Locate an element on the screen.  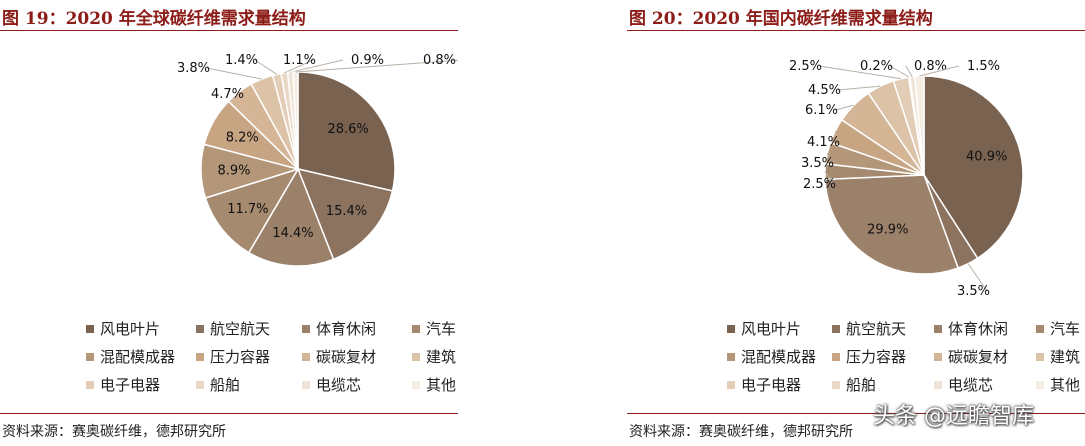
slice-data-label: 8.9% is located at coordinates (233, 171).